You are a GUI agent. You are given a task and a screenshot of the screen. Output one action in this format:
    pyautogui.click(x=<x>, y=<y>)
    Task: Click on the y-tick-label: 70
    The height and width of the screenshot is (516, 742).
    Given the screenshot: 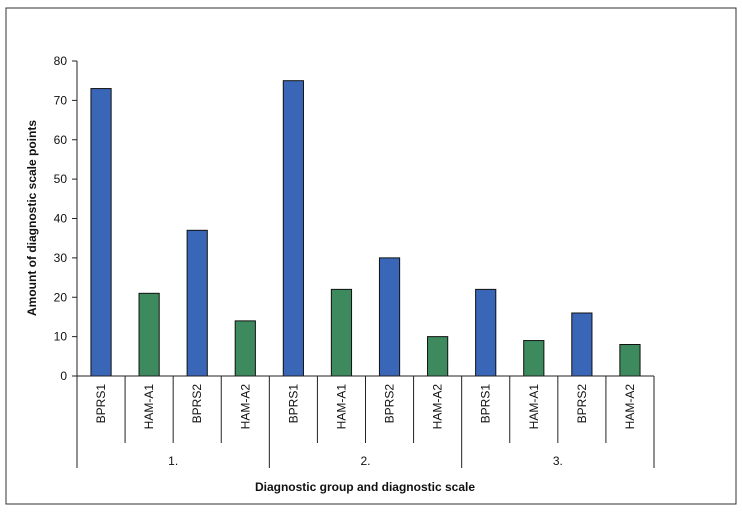 What is the action you would take?
    pyautogui.click(x=61, y=100)
    